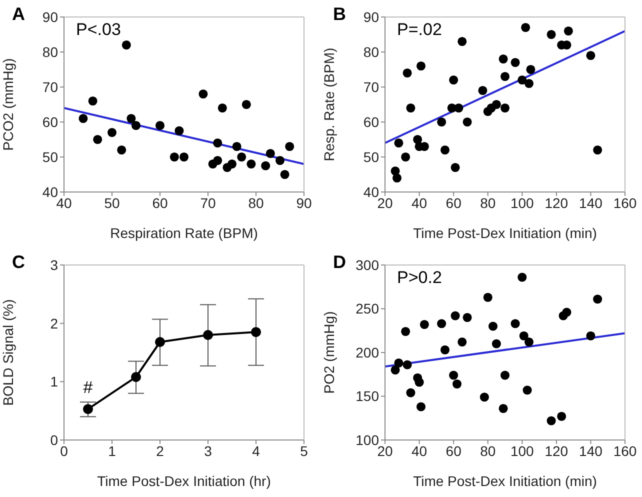 This screenshot has height=497, width=642. I want to click on x-tick-label: 40, so click(419, 202).